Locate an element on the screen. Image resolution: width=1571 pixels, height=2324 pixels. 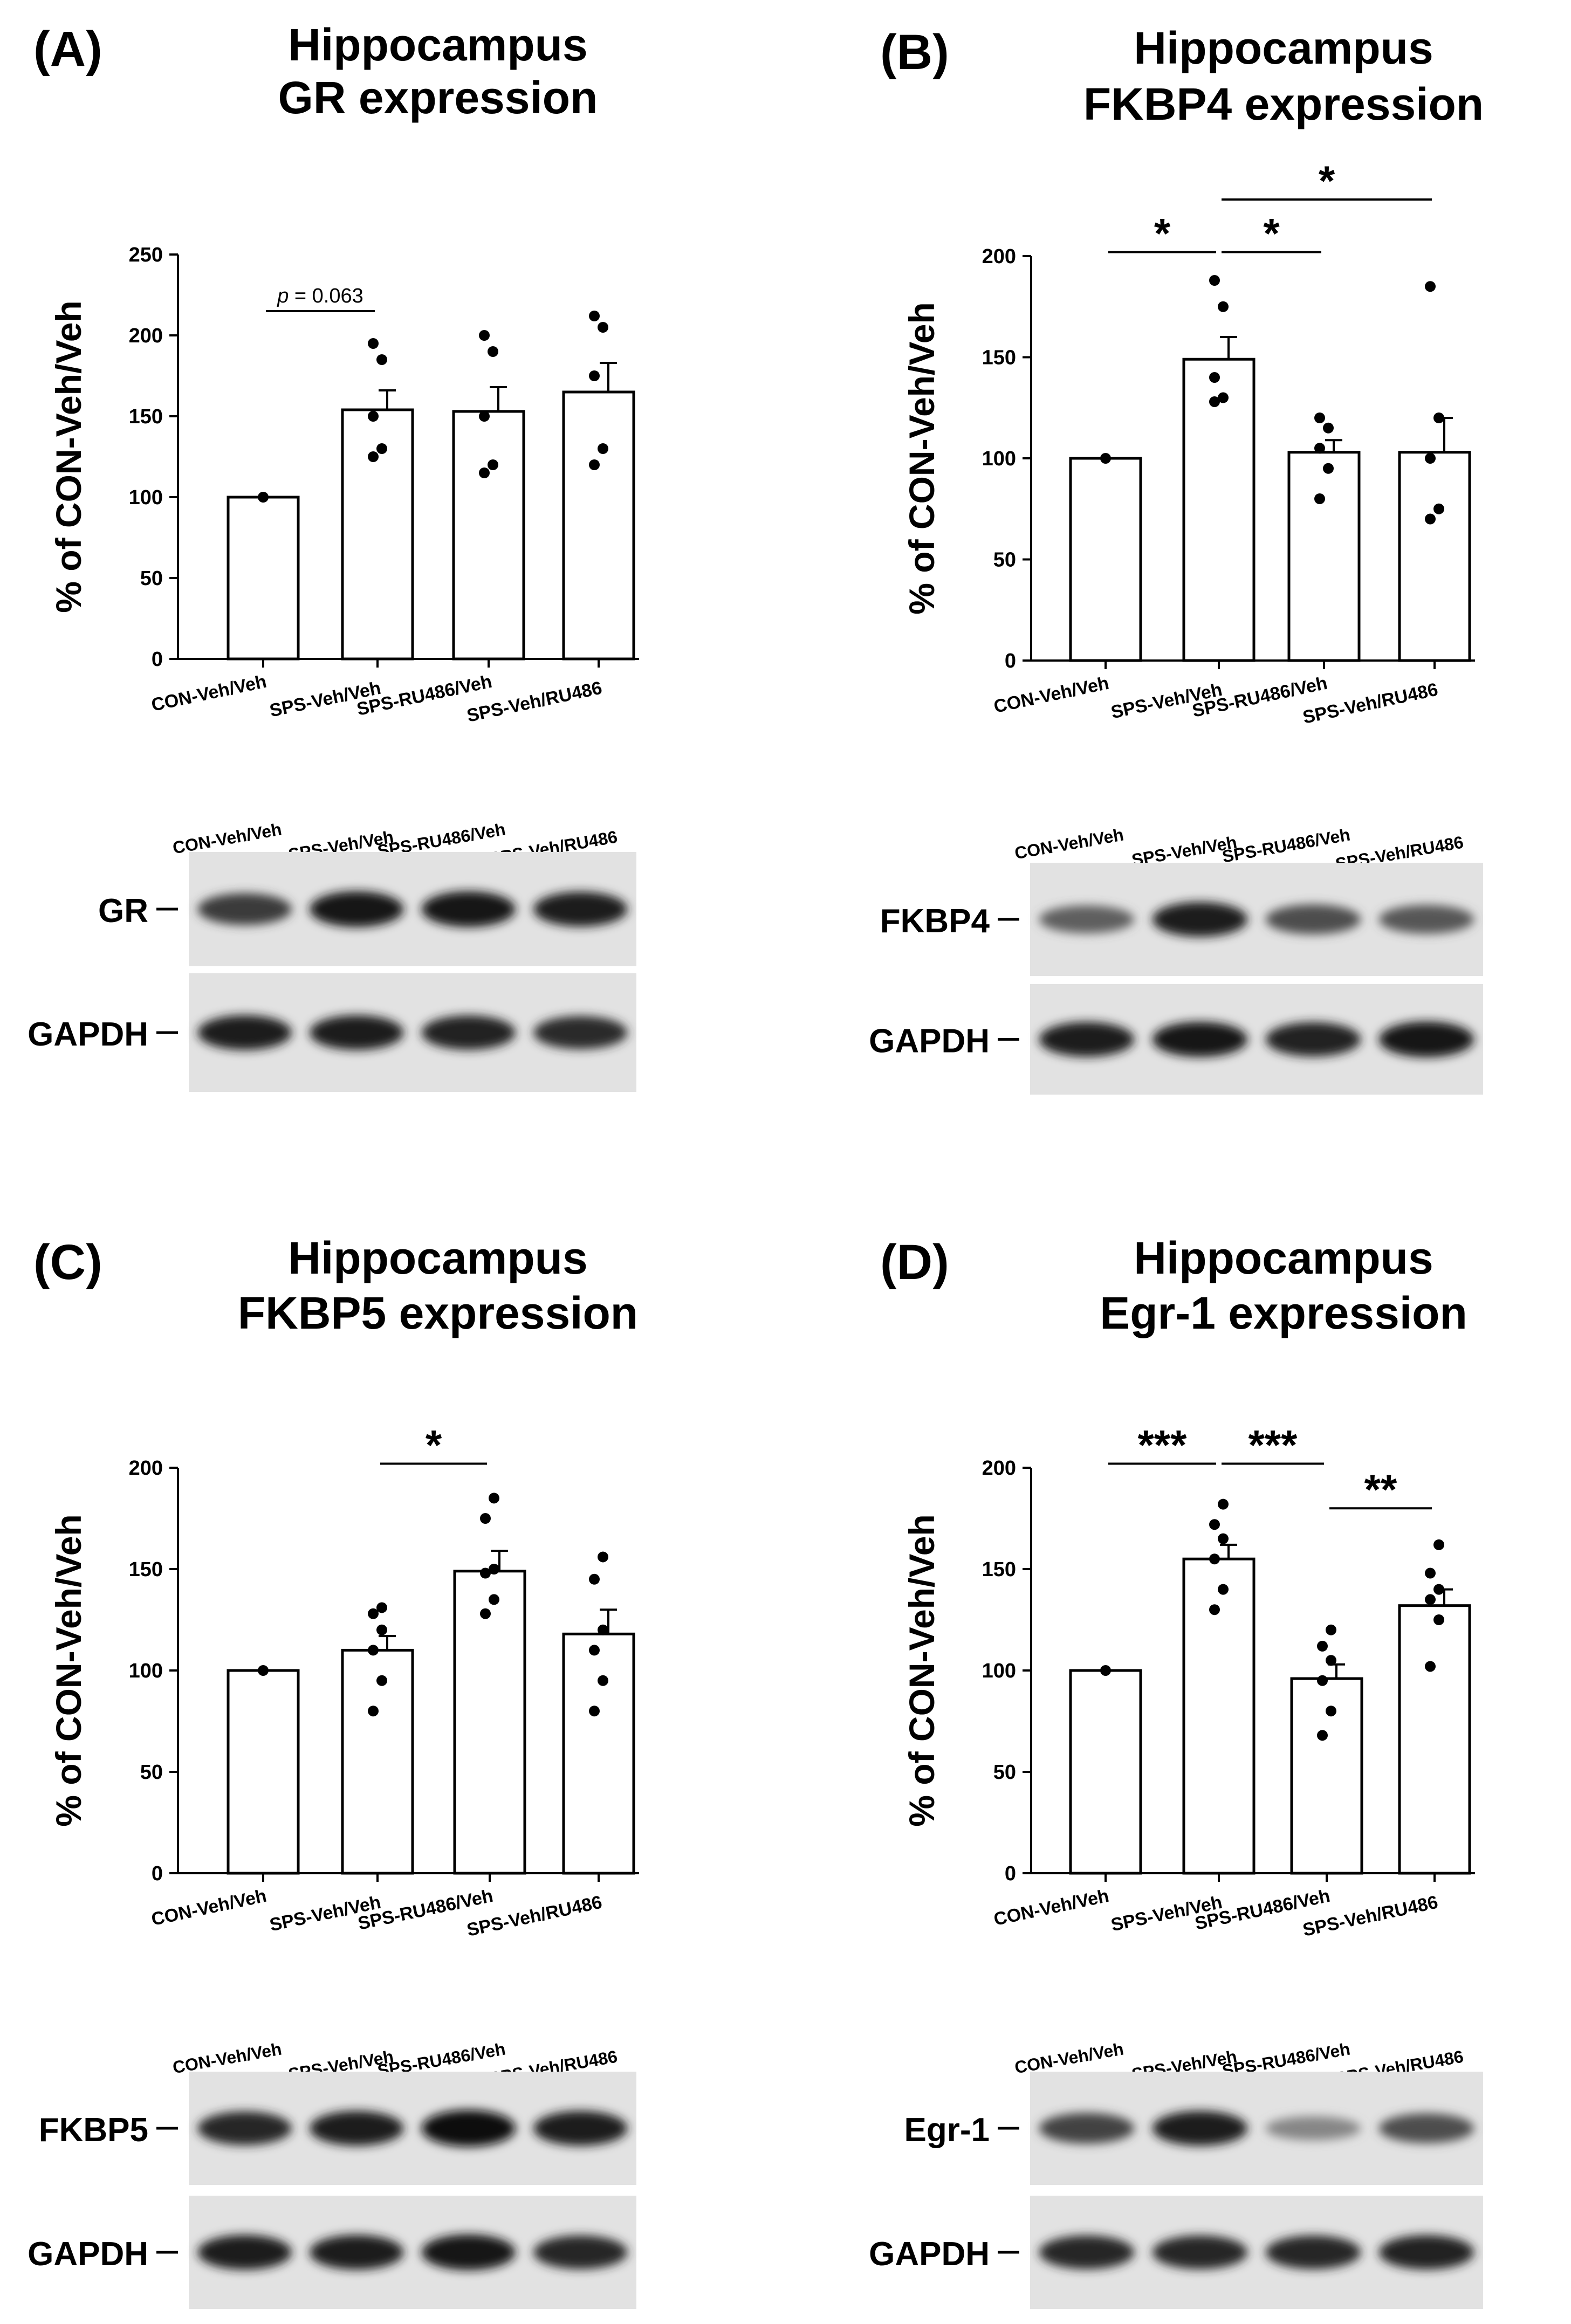
blot-row: GAPDH is located at coordinates (1176, 1039).